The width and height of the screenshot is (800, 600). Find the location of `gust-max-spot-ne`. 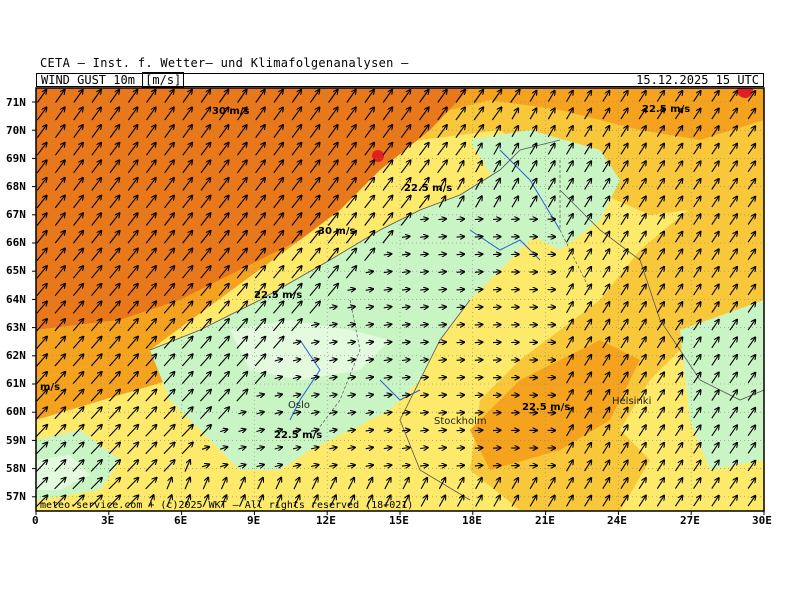

gust-max-spot-ne is located at coordinates (745, 93).